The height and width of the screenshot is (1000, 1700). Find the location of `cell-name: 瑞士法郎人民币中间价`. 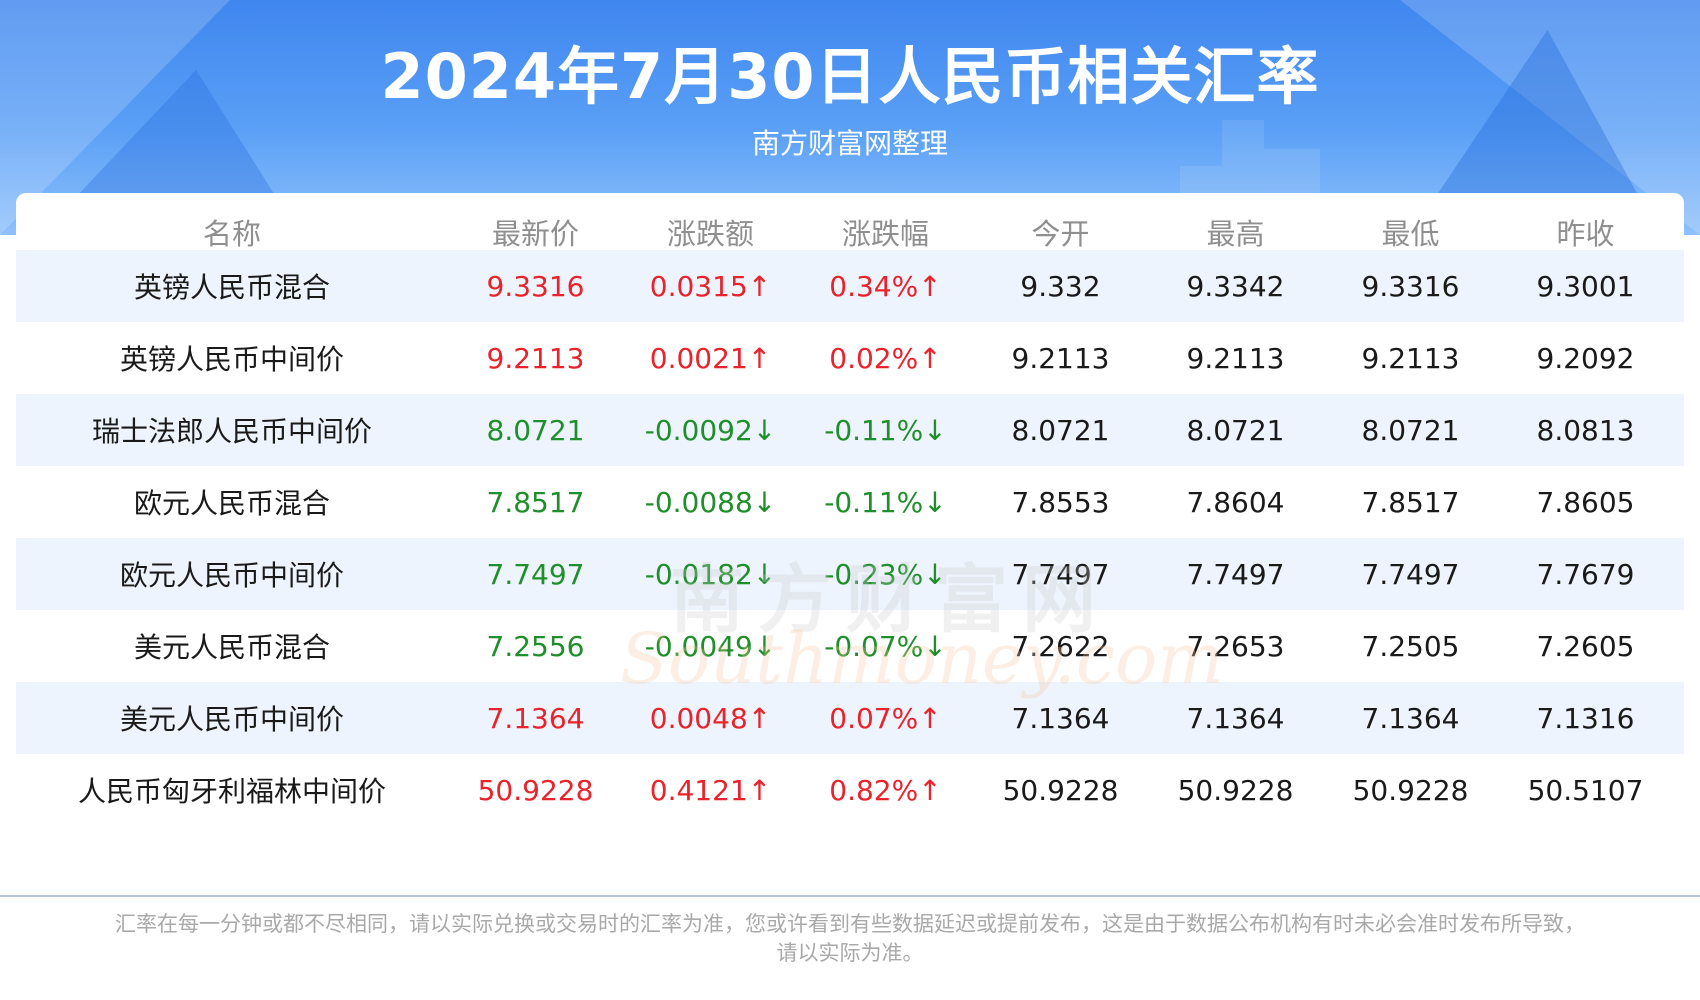

cell-name: 瑞士法郎人民币中间价 is located at coordinates (231, 431).